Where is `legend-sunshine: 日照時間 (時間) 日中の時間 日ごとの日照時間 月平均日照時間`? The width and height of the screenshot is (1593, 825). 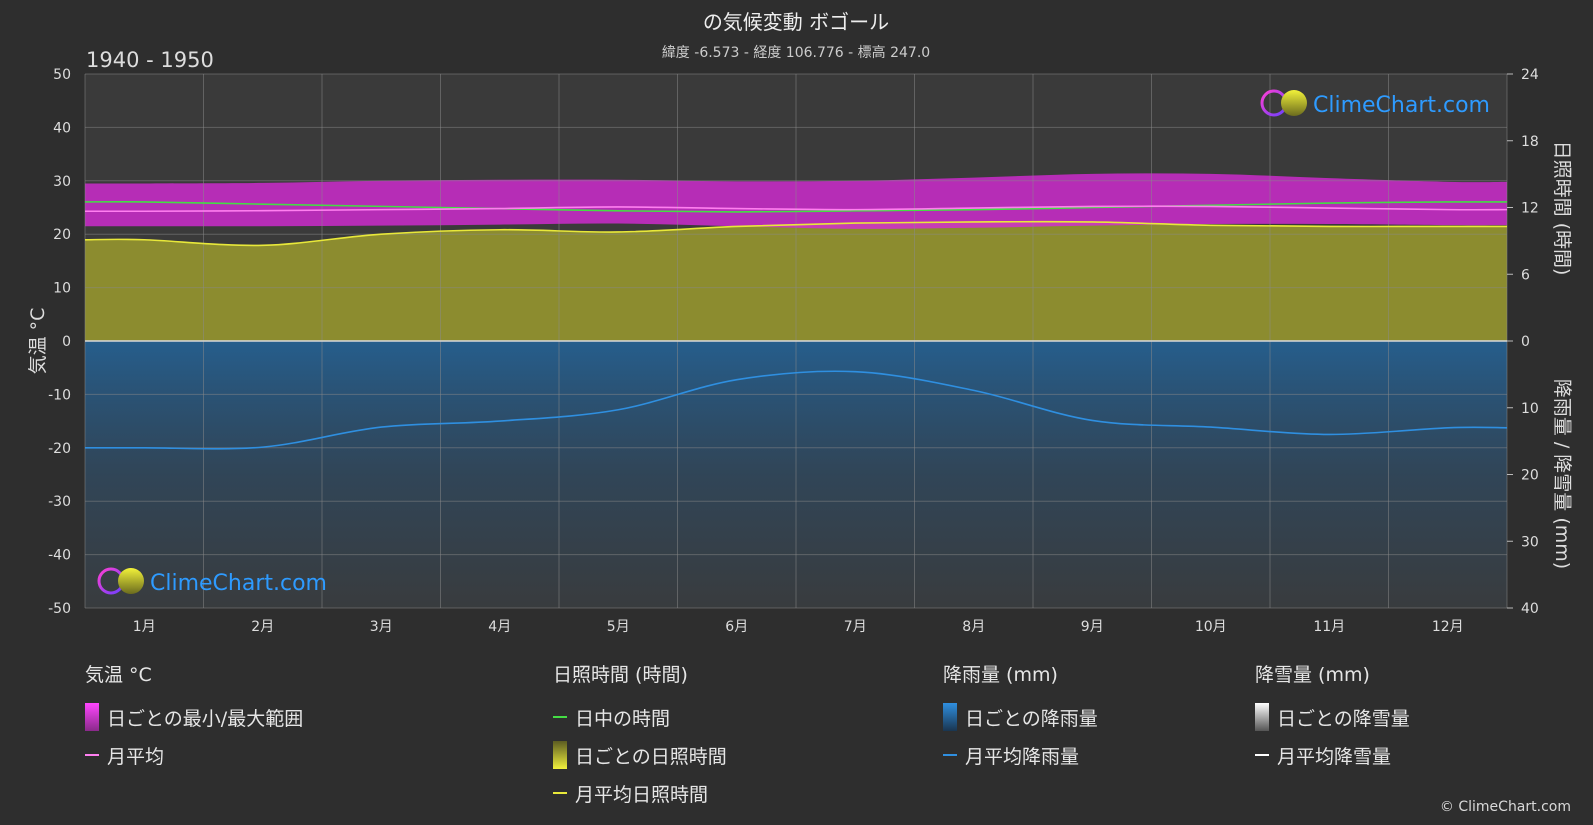
legend-sunshine: 日照時間 (時間) 日中の時間 日ごとの日照時間 月平均日照時間 is located at coordinates (640, 736).